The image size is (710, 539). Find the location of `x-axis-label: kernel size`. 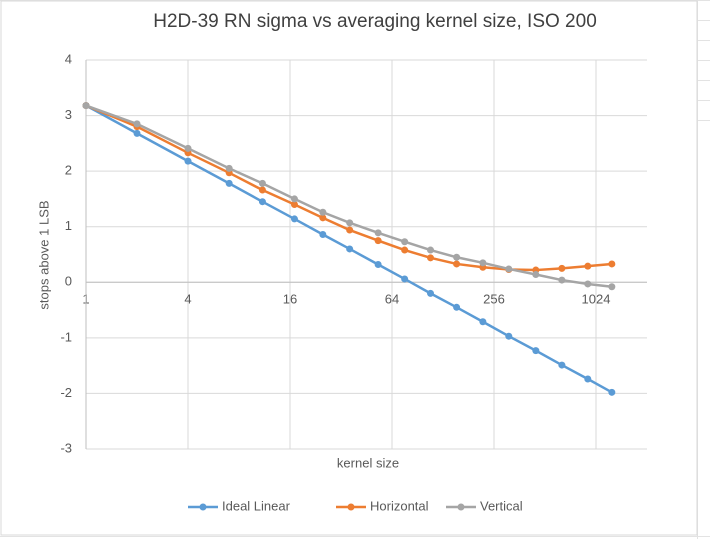

x-axis-label: kernel size is located at coordinates (368, 462).